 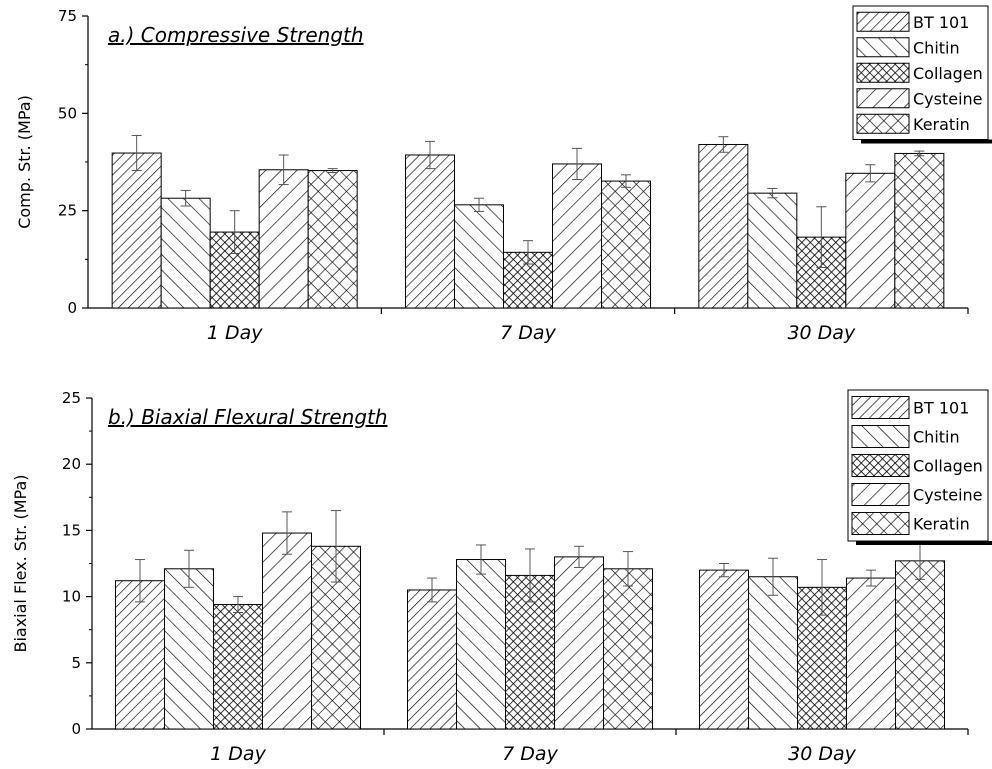 What do you see at coordinates (236, 35) in the screenshot?
I see `chart-title: a.) Compressive Strength` at bounding box center [236, 35].